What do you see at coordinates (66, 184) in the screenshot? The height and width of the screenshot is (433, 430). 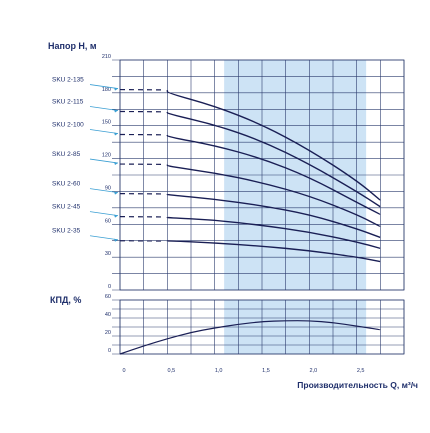 I see `series-label: SKU 2-60` at bounding box center [66, 184].